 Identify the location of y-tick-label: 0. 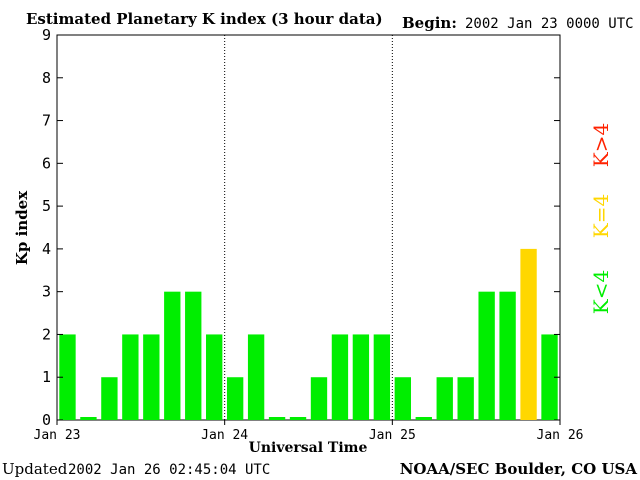
(46, 420).